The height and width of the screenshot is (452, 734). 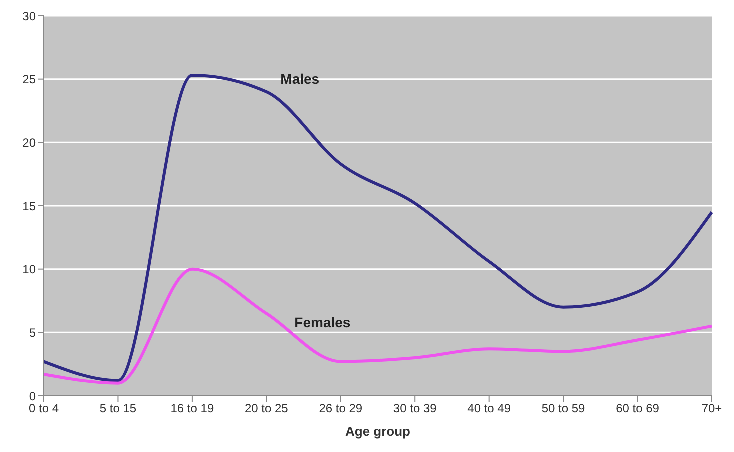 What do you see at coordinates (29, 79) in the screenshot?
I see `y-tick-label: 25` at bounding box center [29, 79].